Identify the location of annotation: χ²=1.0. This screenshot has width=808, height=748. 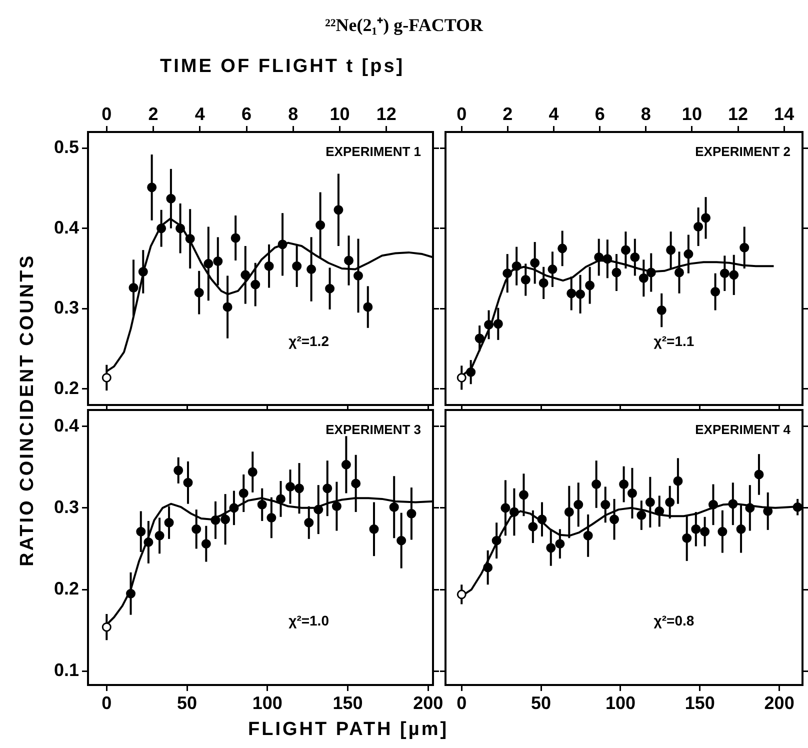
(309, 620).